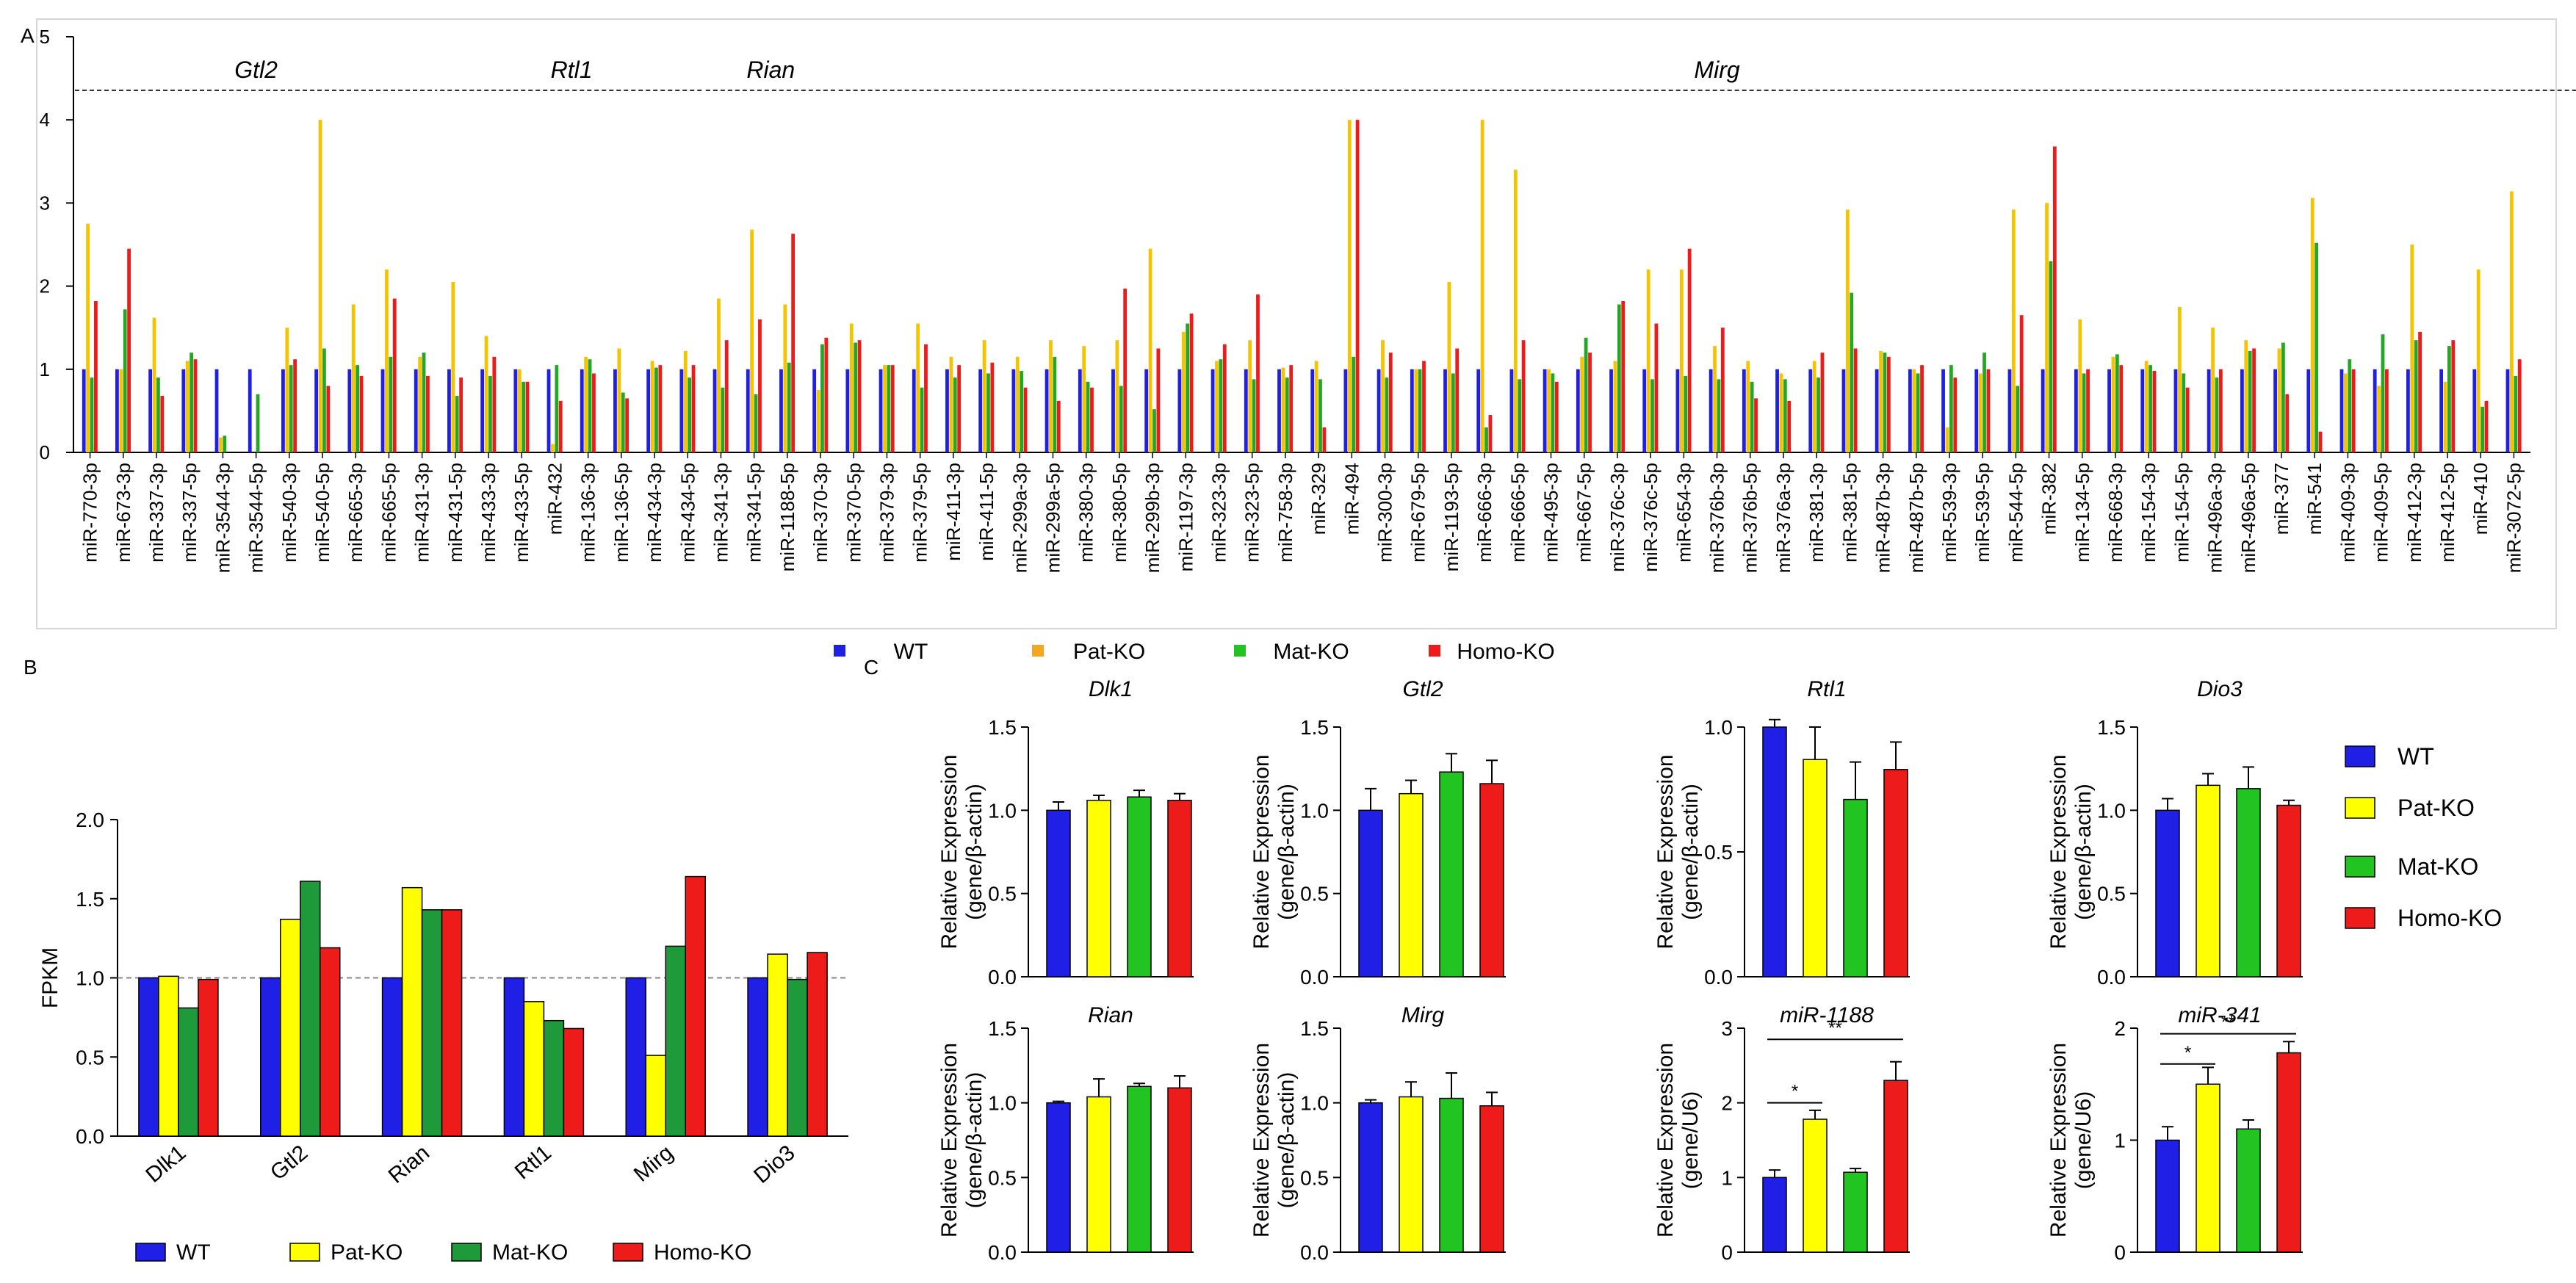 This screenshot has height=1283, width=2576. What do you see at coordinates (2215, 518) in the screenshot?
I see `x-tick-label: miR-496a-3p` at bounding box center [2215, 518].